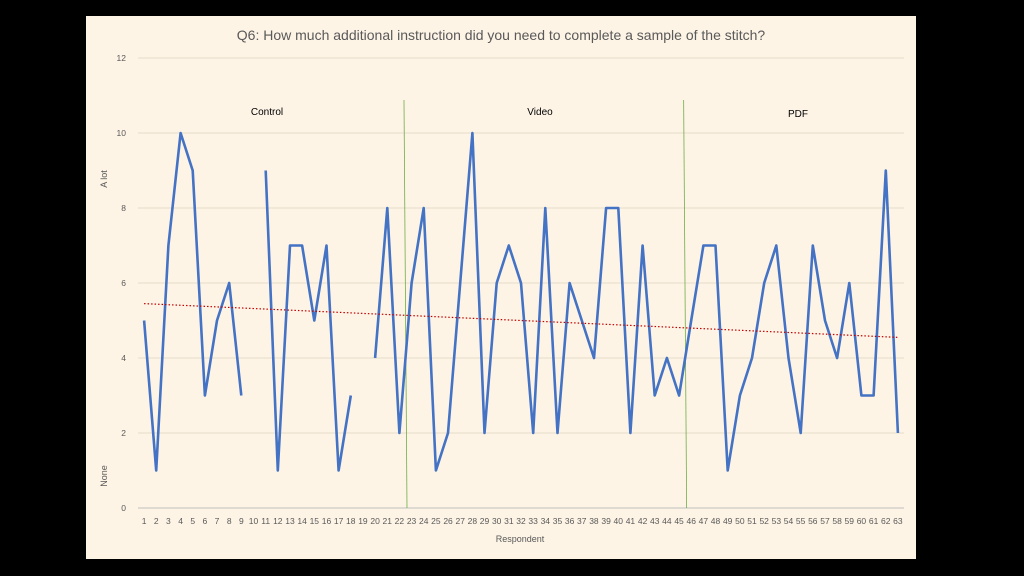 The width and height of the screenshot is (1024, 576). Describe the element at coordinates (339, 521) in the screenshot. I see `x-tick-label: 17` at that location.